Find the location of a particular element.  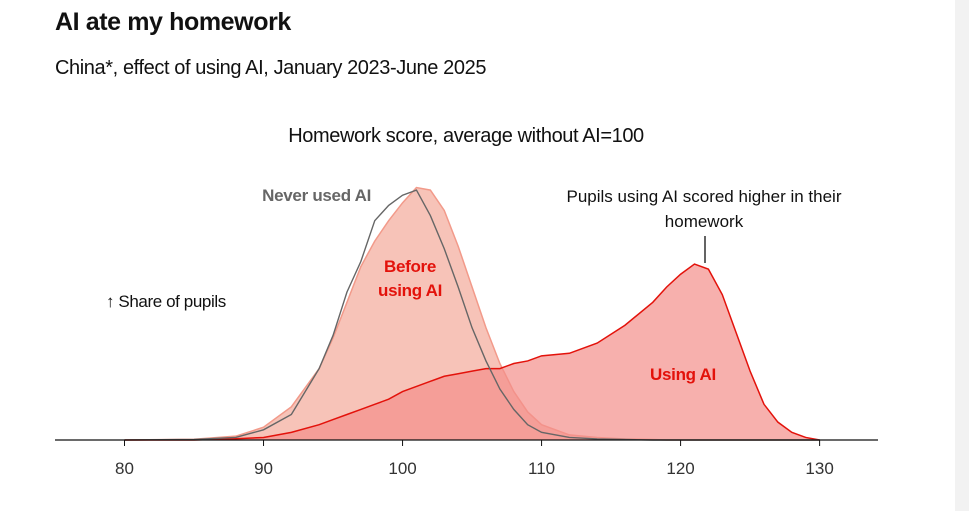

x-tick-label: 120 is located at coordinates (680, 468).